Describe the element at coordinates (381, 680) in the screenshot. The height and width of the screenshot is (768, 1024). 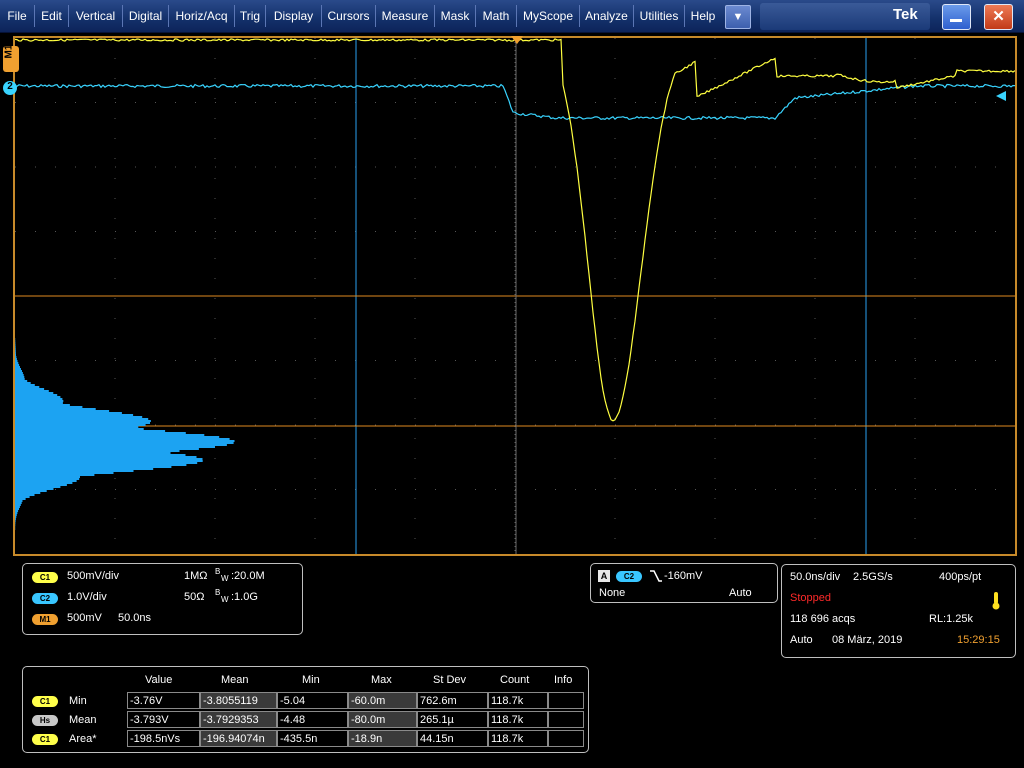
I see `header-max: Max` at that location.